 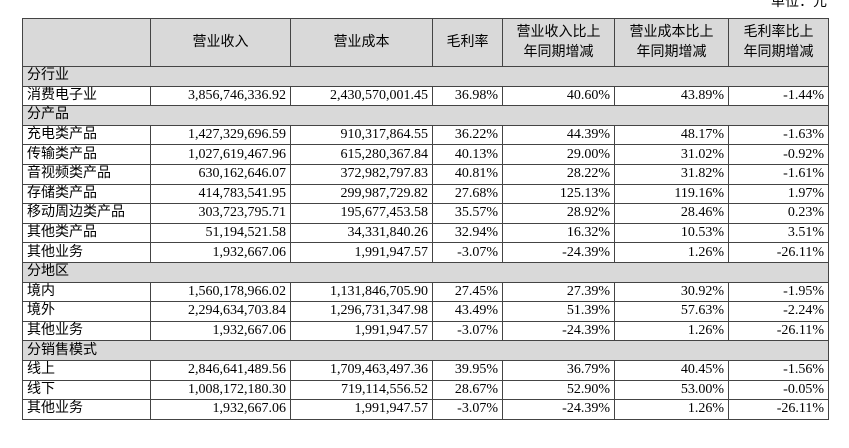 I want to click on value-cell: 27.39%, so click(x=558, y=292).